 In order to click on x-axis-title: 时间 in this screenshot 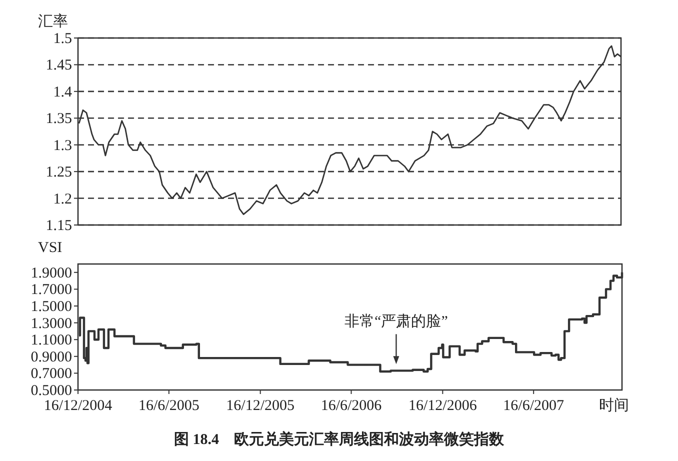, I will do `click(614, 405)`.